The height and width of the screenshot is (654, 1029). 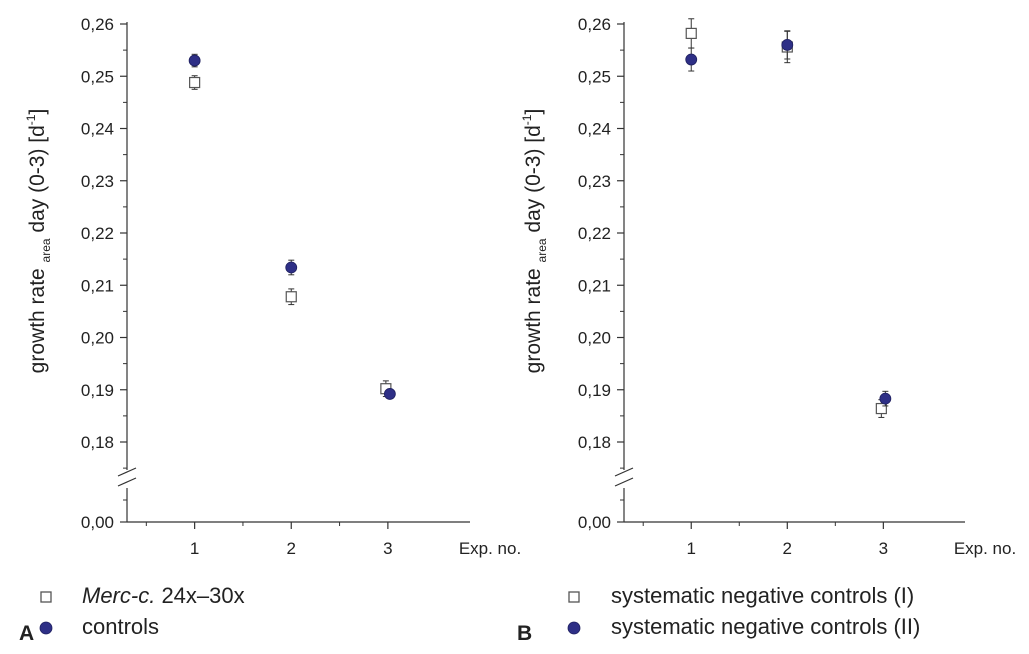 I want to click on legend-label: systematic negative controls (II), so click(x=765, y=626).